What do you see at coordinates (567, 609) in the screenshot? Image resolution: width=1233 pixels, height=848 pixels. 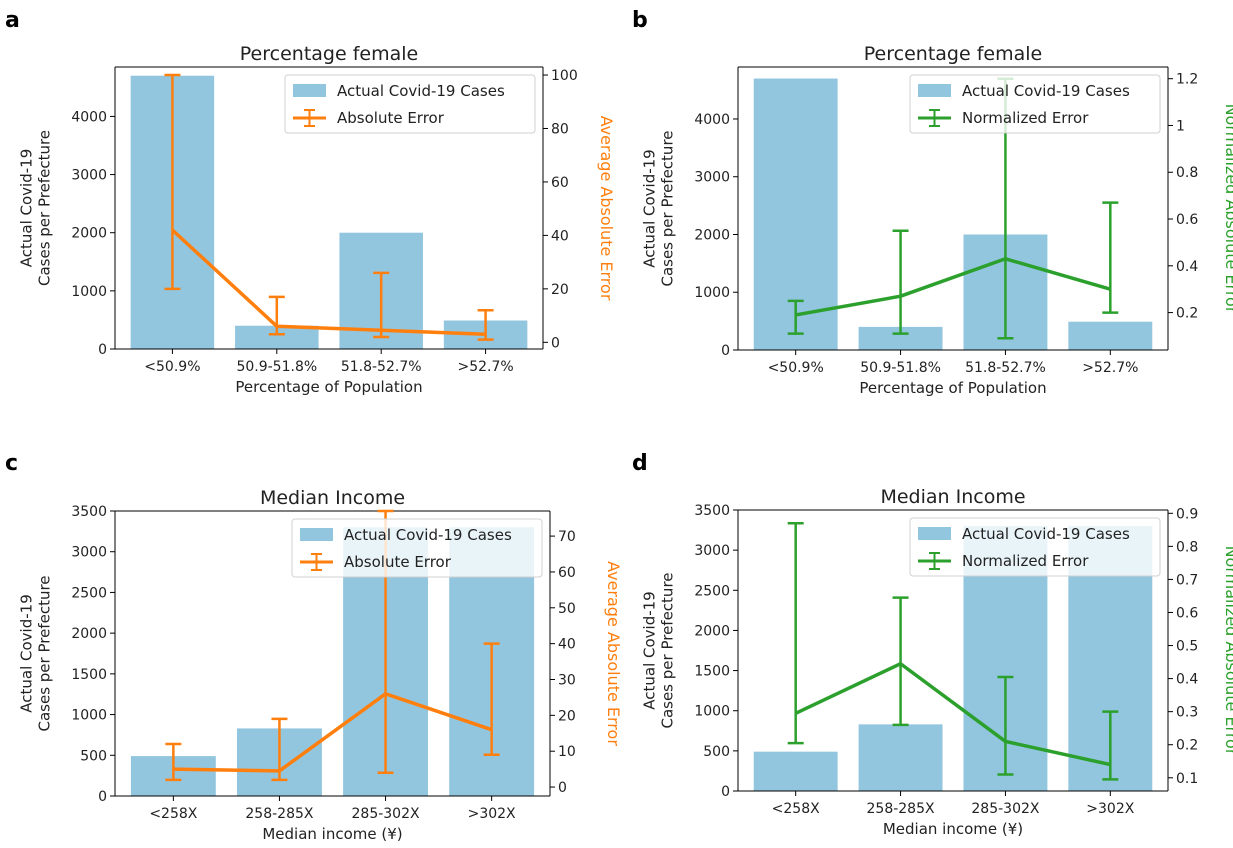 I see `y2-tick-label: 50` at bounding box center [567, 609].